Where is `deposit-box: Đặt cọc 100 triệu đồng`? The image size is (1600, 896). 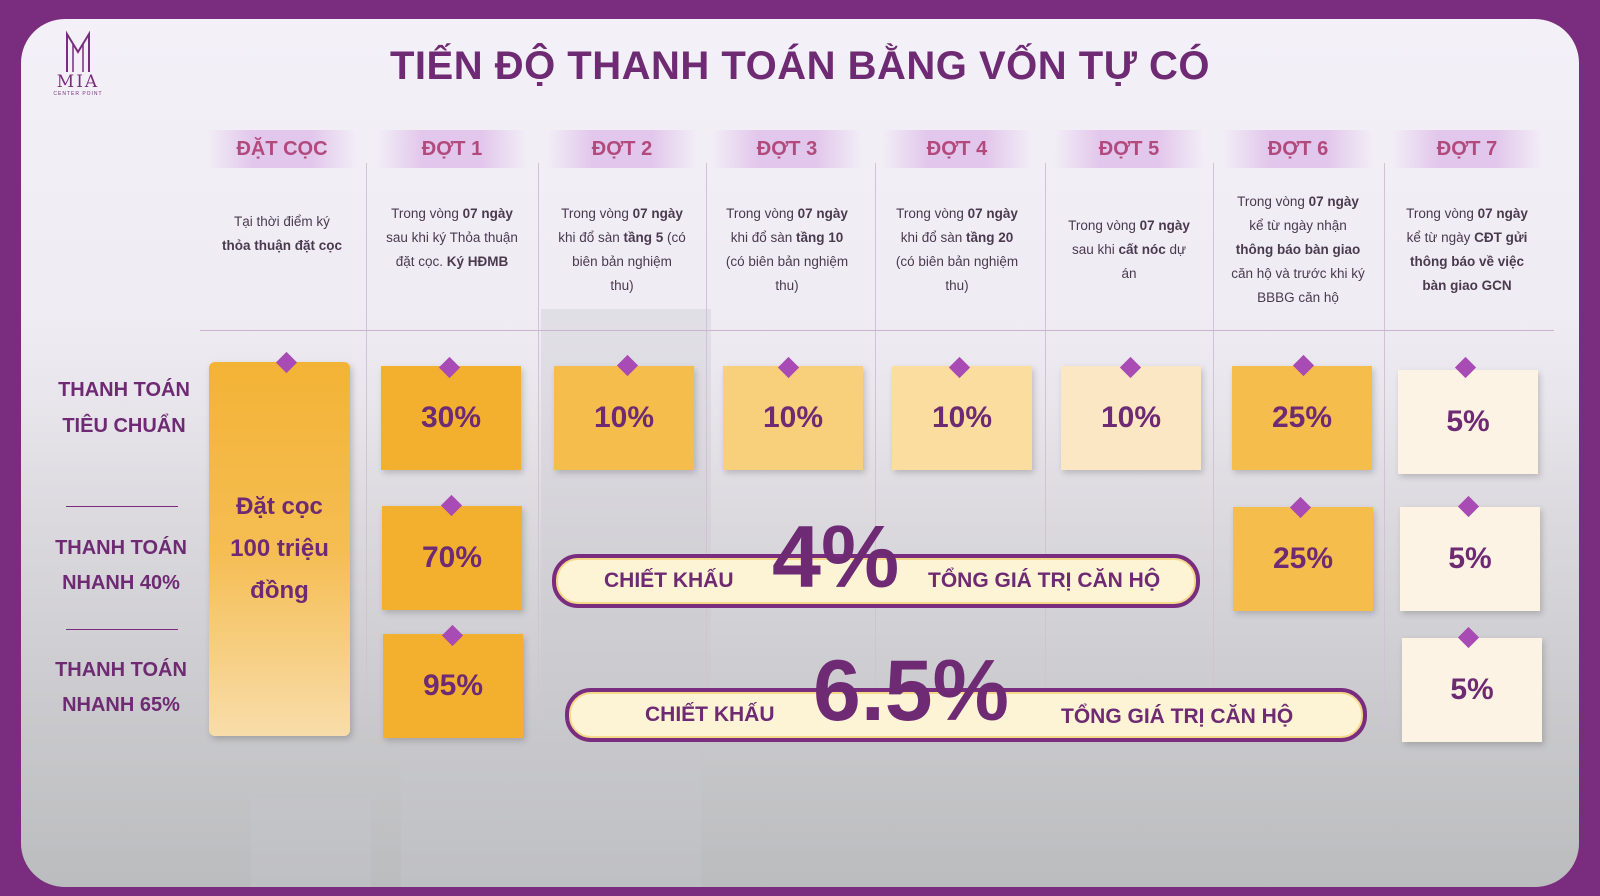
deposit-box: Đặt cọc 100 triệu đồng is located at coordinates (279, 549).